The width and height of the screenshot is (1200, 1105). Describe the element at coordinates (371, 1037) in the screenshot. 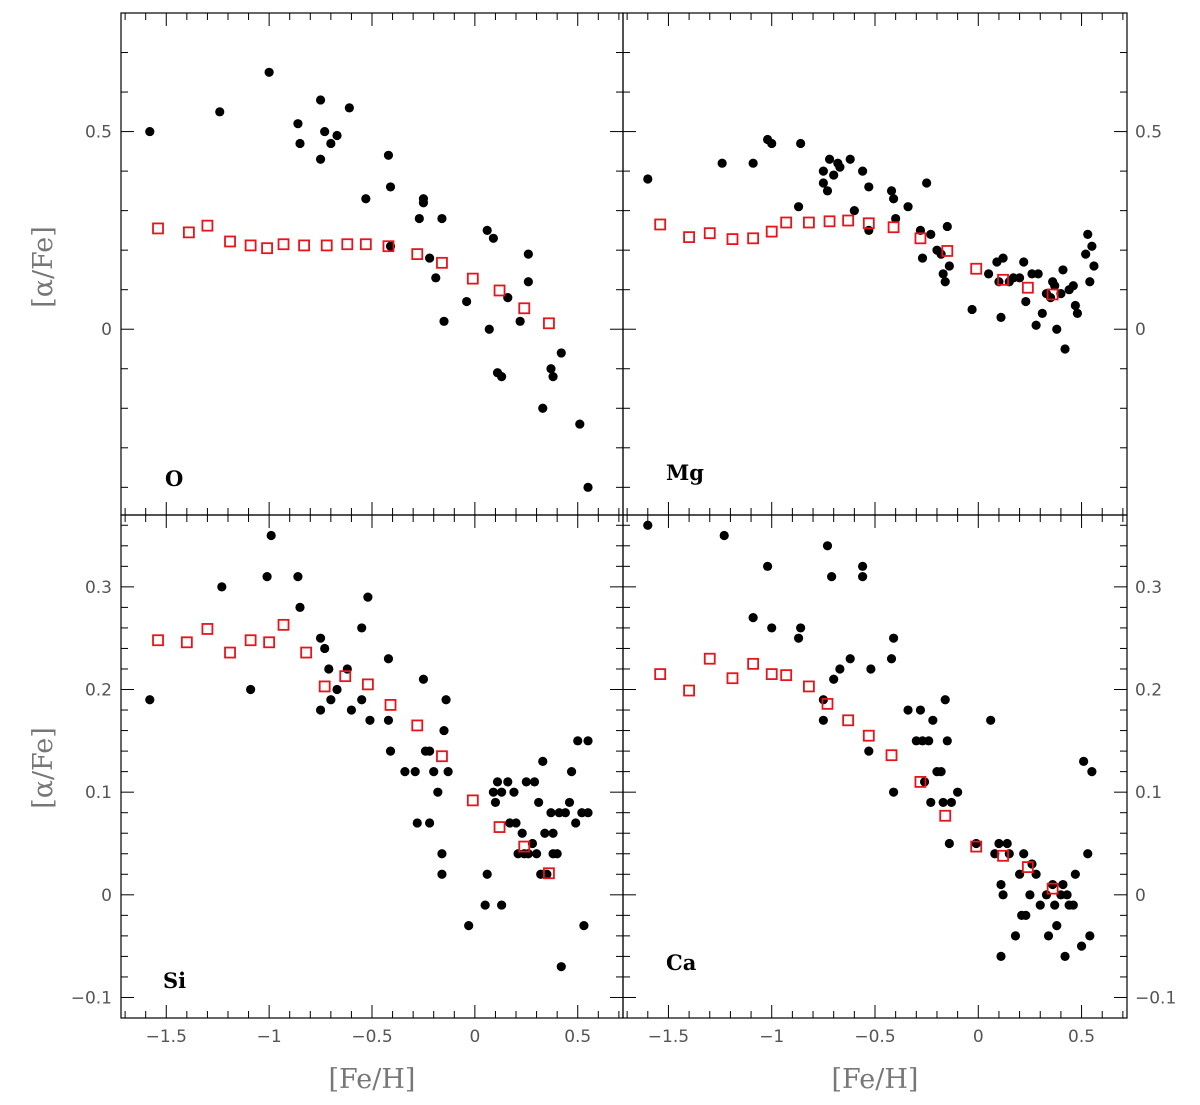

I see `x-tick-label: −0.5` at that location.